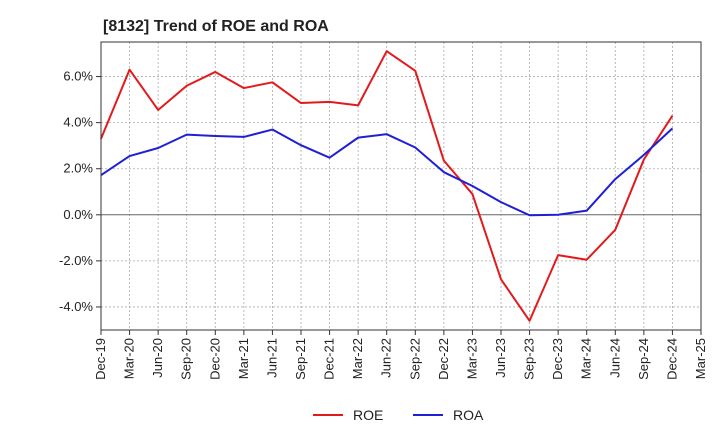  I want to click on x-tick-label: Dec-23, so click(557, 359).